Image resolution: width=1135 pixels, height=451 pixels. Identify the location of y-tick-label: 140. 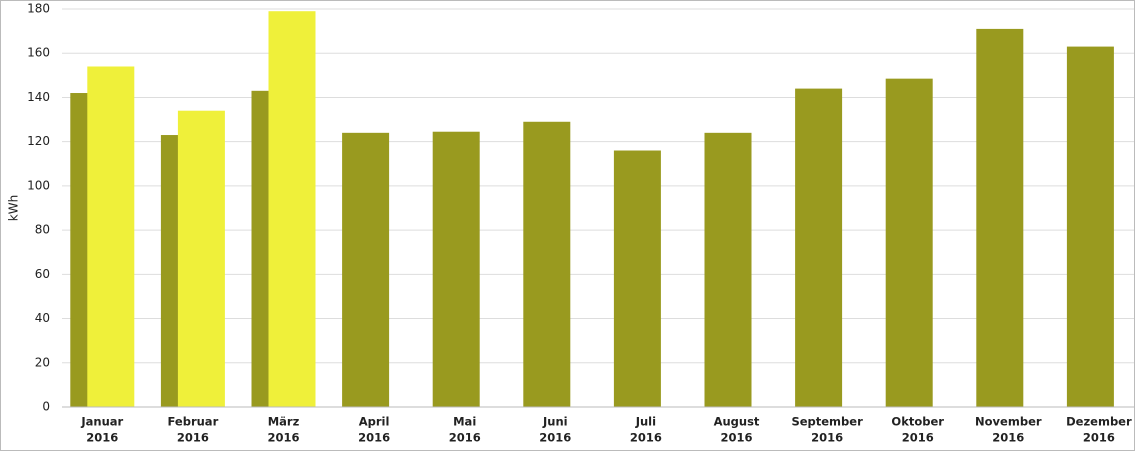
(38, 97).